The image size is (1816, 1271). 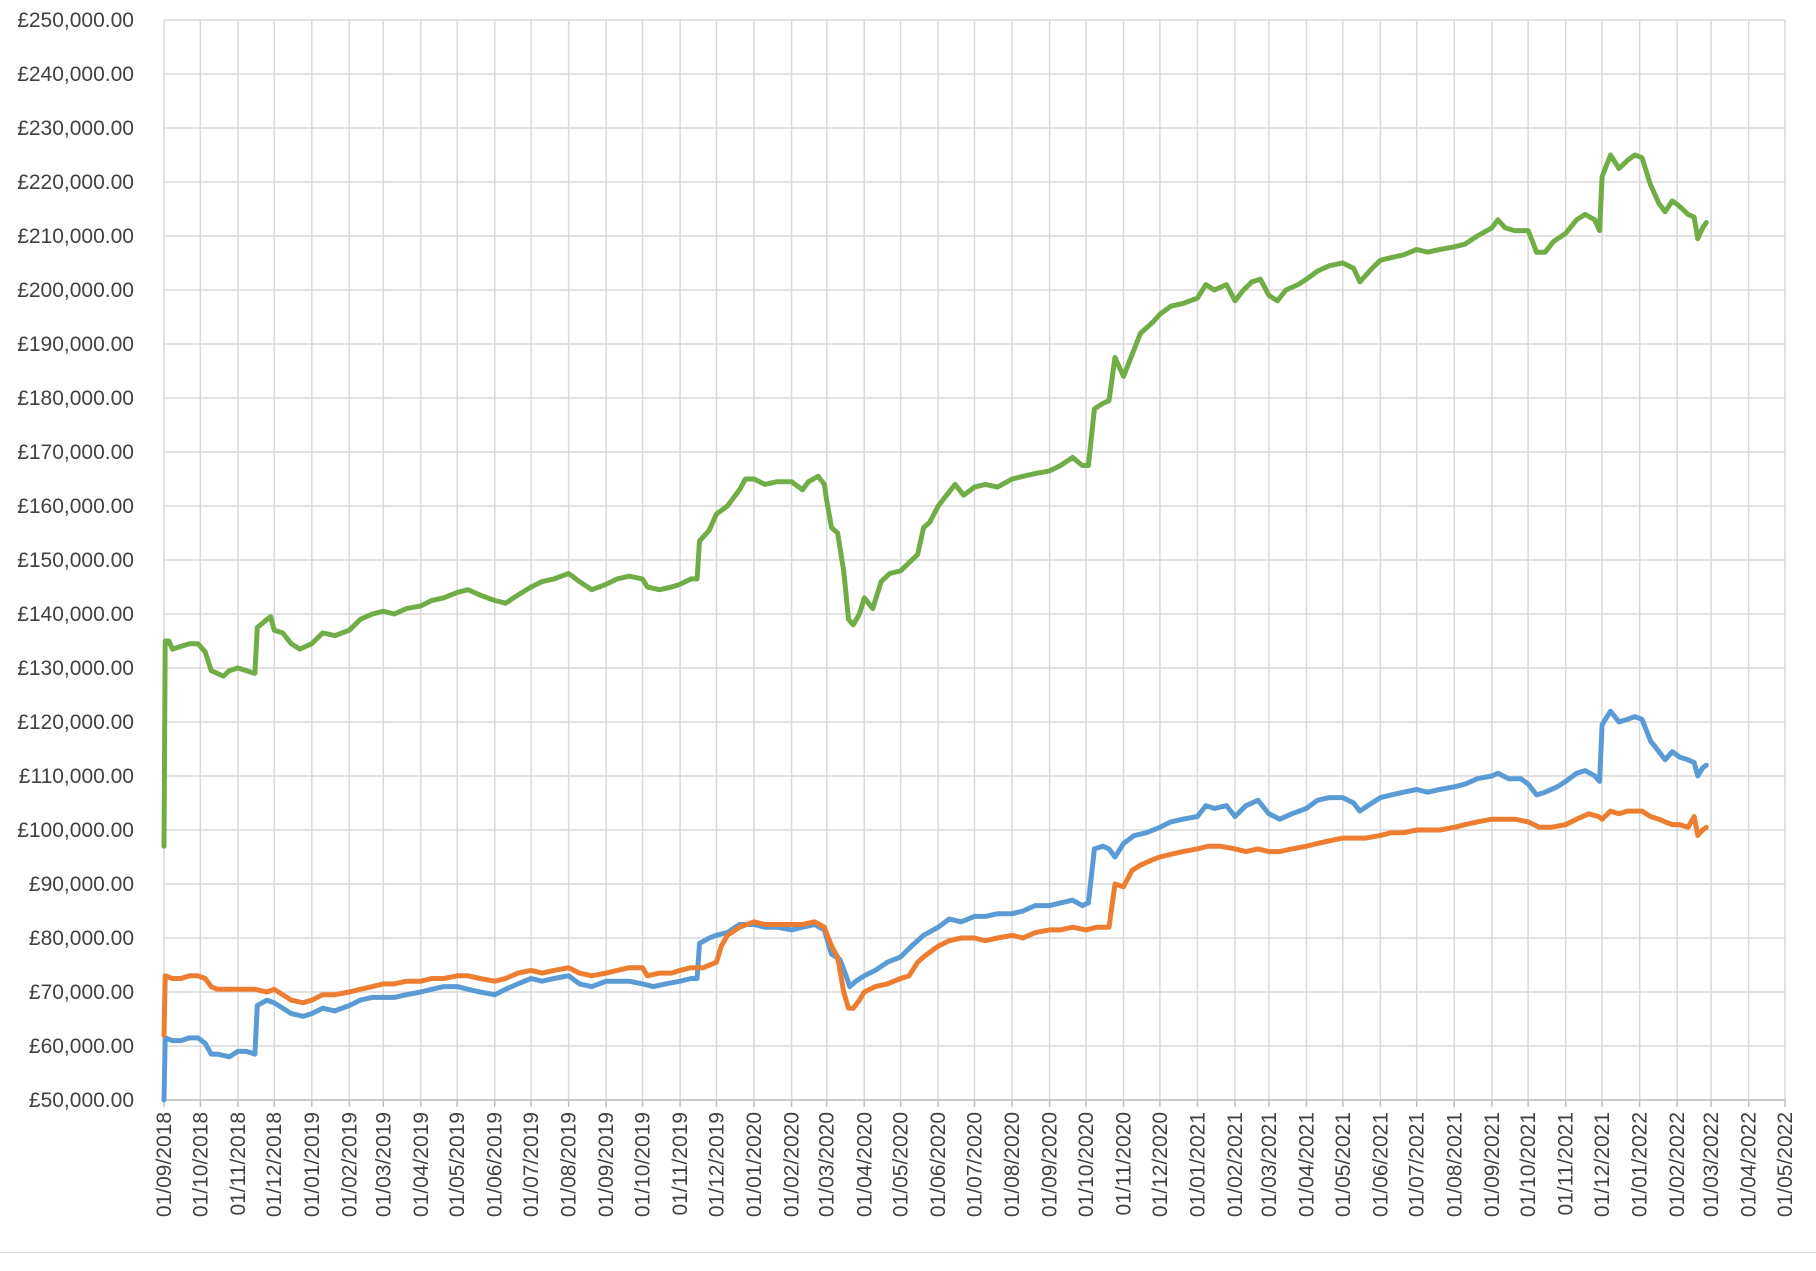 I want to click on y-tick-label: £170,000.00, so click(x=75, y=452).